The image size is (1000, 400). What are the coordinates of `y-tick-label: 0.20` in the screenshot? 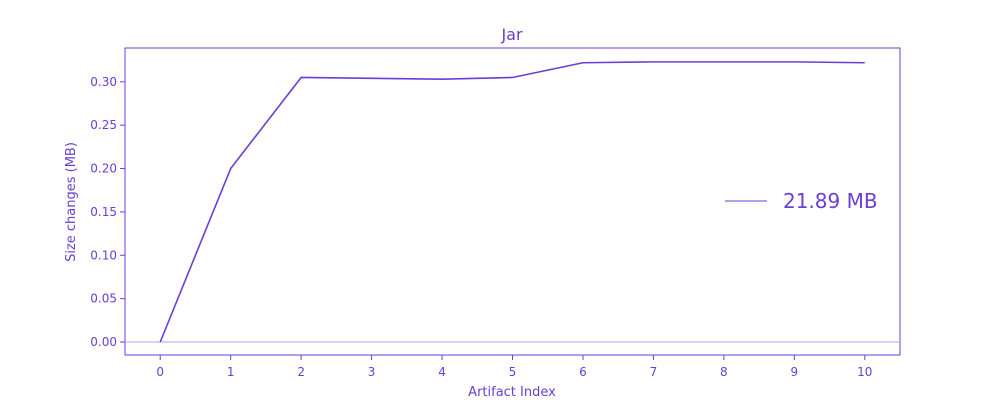 It's located at (103, 169).